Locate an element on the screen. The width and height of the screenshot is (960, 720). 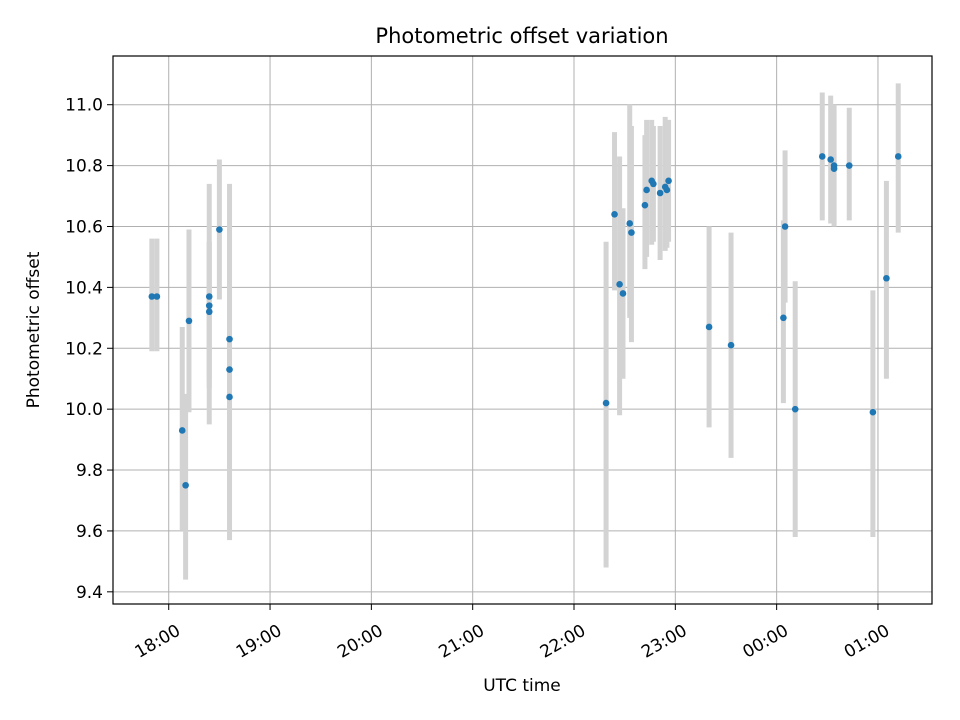
y-tick-label: 10.4 is located at coordinates (84, 288).